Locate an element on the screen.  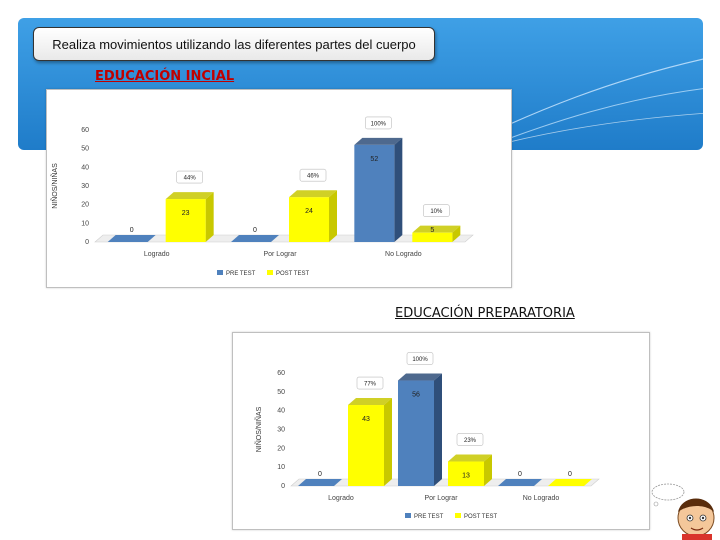
chart2-ytick: 40 is located at coordinates (281, 411).